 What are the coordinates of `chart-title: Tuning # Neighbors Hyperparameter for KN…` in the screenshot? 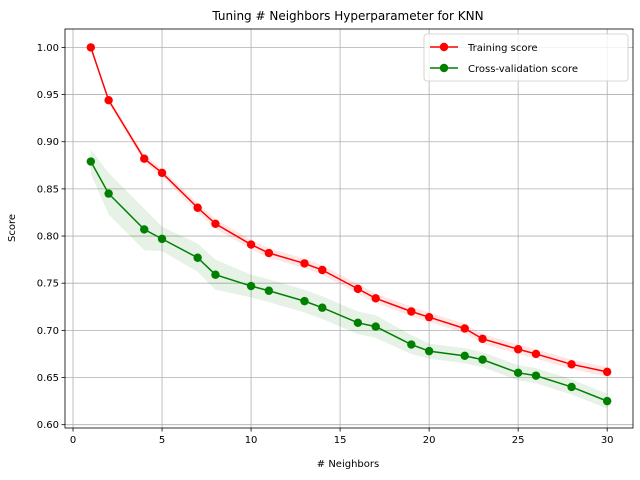 It's located at (347, 16).